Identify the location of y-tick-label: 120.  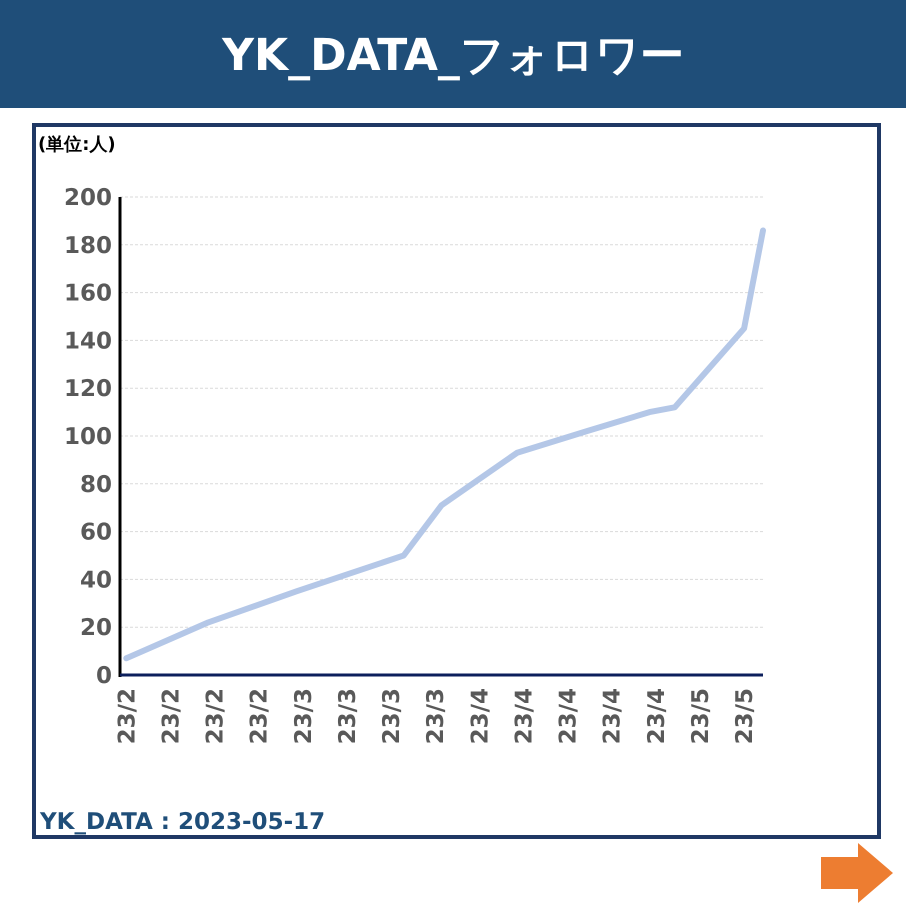
(88, 389).